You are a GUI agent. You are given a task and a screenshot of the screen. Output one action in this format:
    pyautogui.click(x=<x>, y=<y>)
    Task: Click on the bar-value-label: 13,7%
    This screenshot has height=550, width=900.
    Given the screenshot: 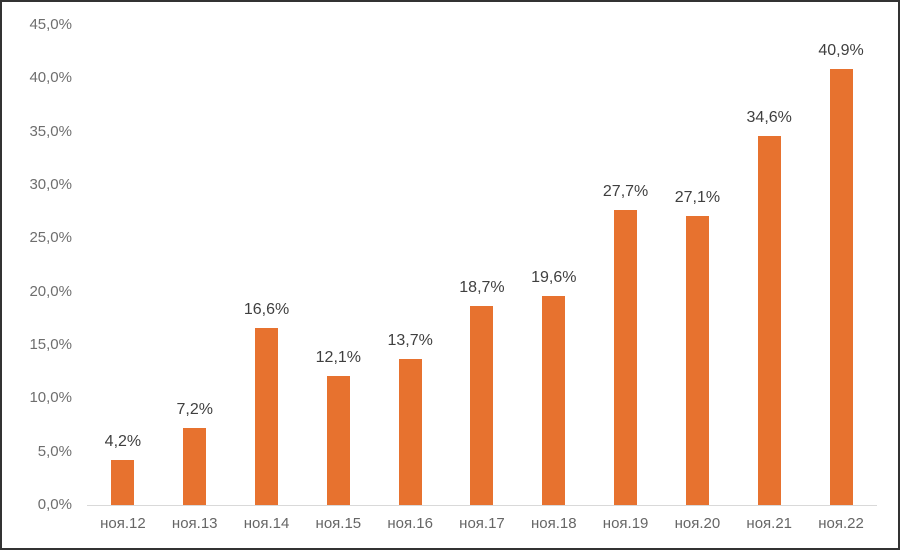 What is the action you would take?
    pyautogui.click(x=410, y=340)
    